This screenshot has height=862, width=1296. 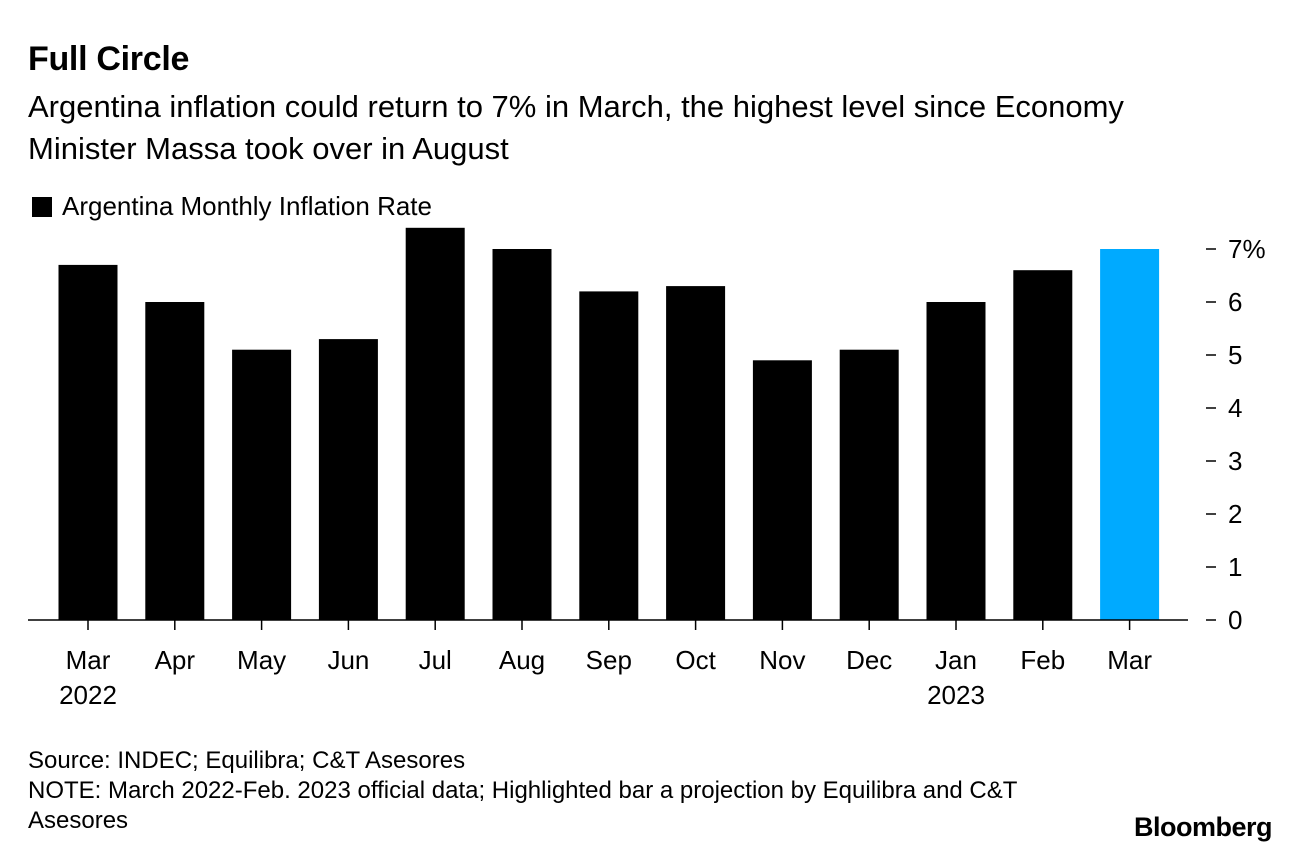 I want to click on legend: Argentina Monthly Inflation Rate, so click(x=232, y=206).